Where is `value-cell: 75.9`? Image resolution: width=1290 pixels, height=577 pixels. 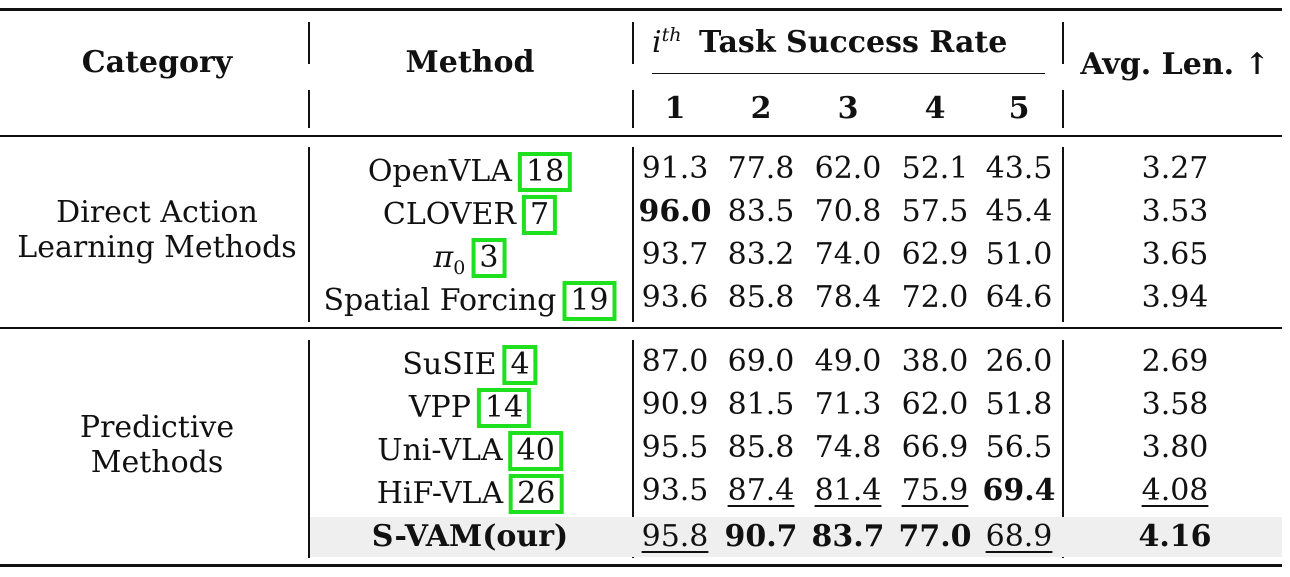
value-cell: 75.9 is located at coordinates (935, 490).